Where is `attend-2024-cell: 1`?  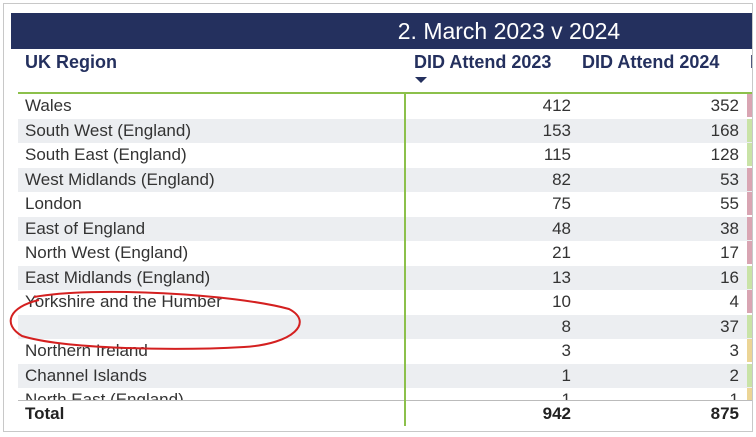
attend-2024-cell: 1 is located at coordinates (734, 395).